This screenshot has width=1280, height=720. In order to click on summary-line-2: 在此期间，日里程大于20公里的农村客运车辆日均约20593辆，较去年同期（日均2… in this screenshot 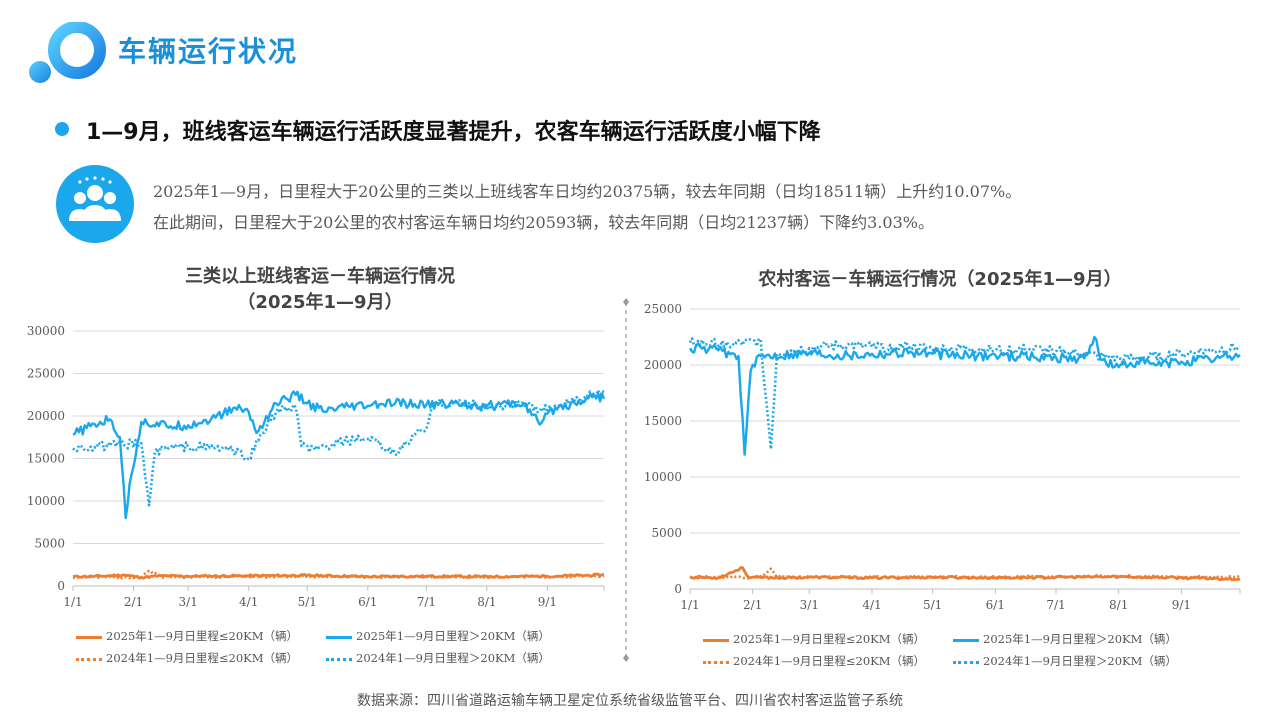, I will do `click(543, 222)`.